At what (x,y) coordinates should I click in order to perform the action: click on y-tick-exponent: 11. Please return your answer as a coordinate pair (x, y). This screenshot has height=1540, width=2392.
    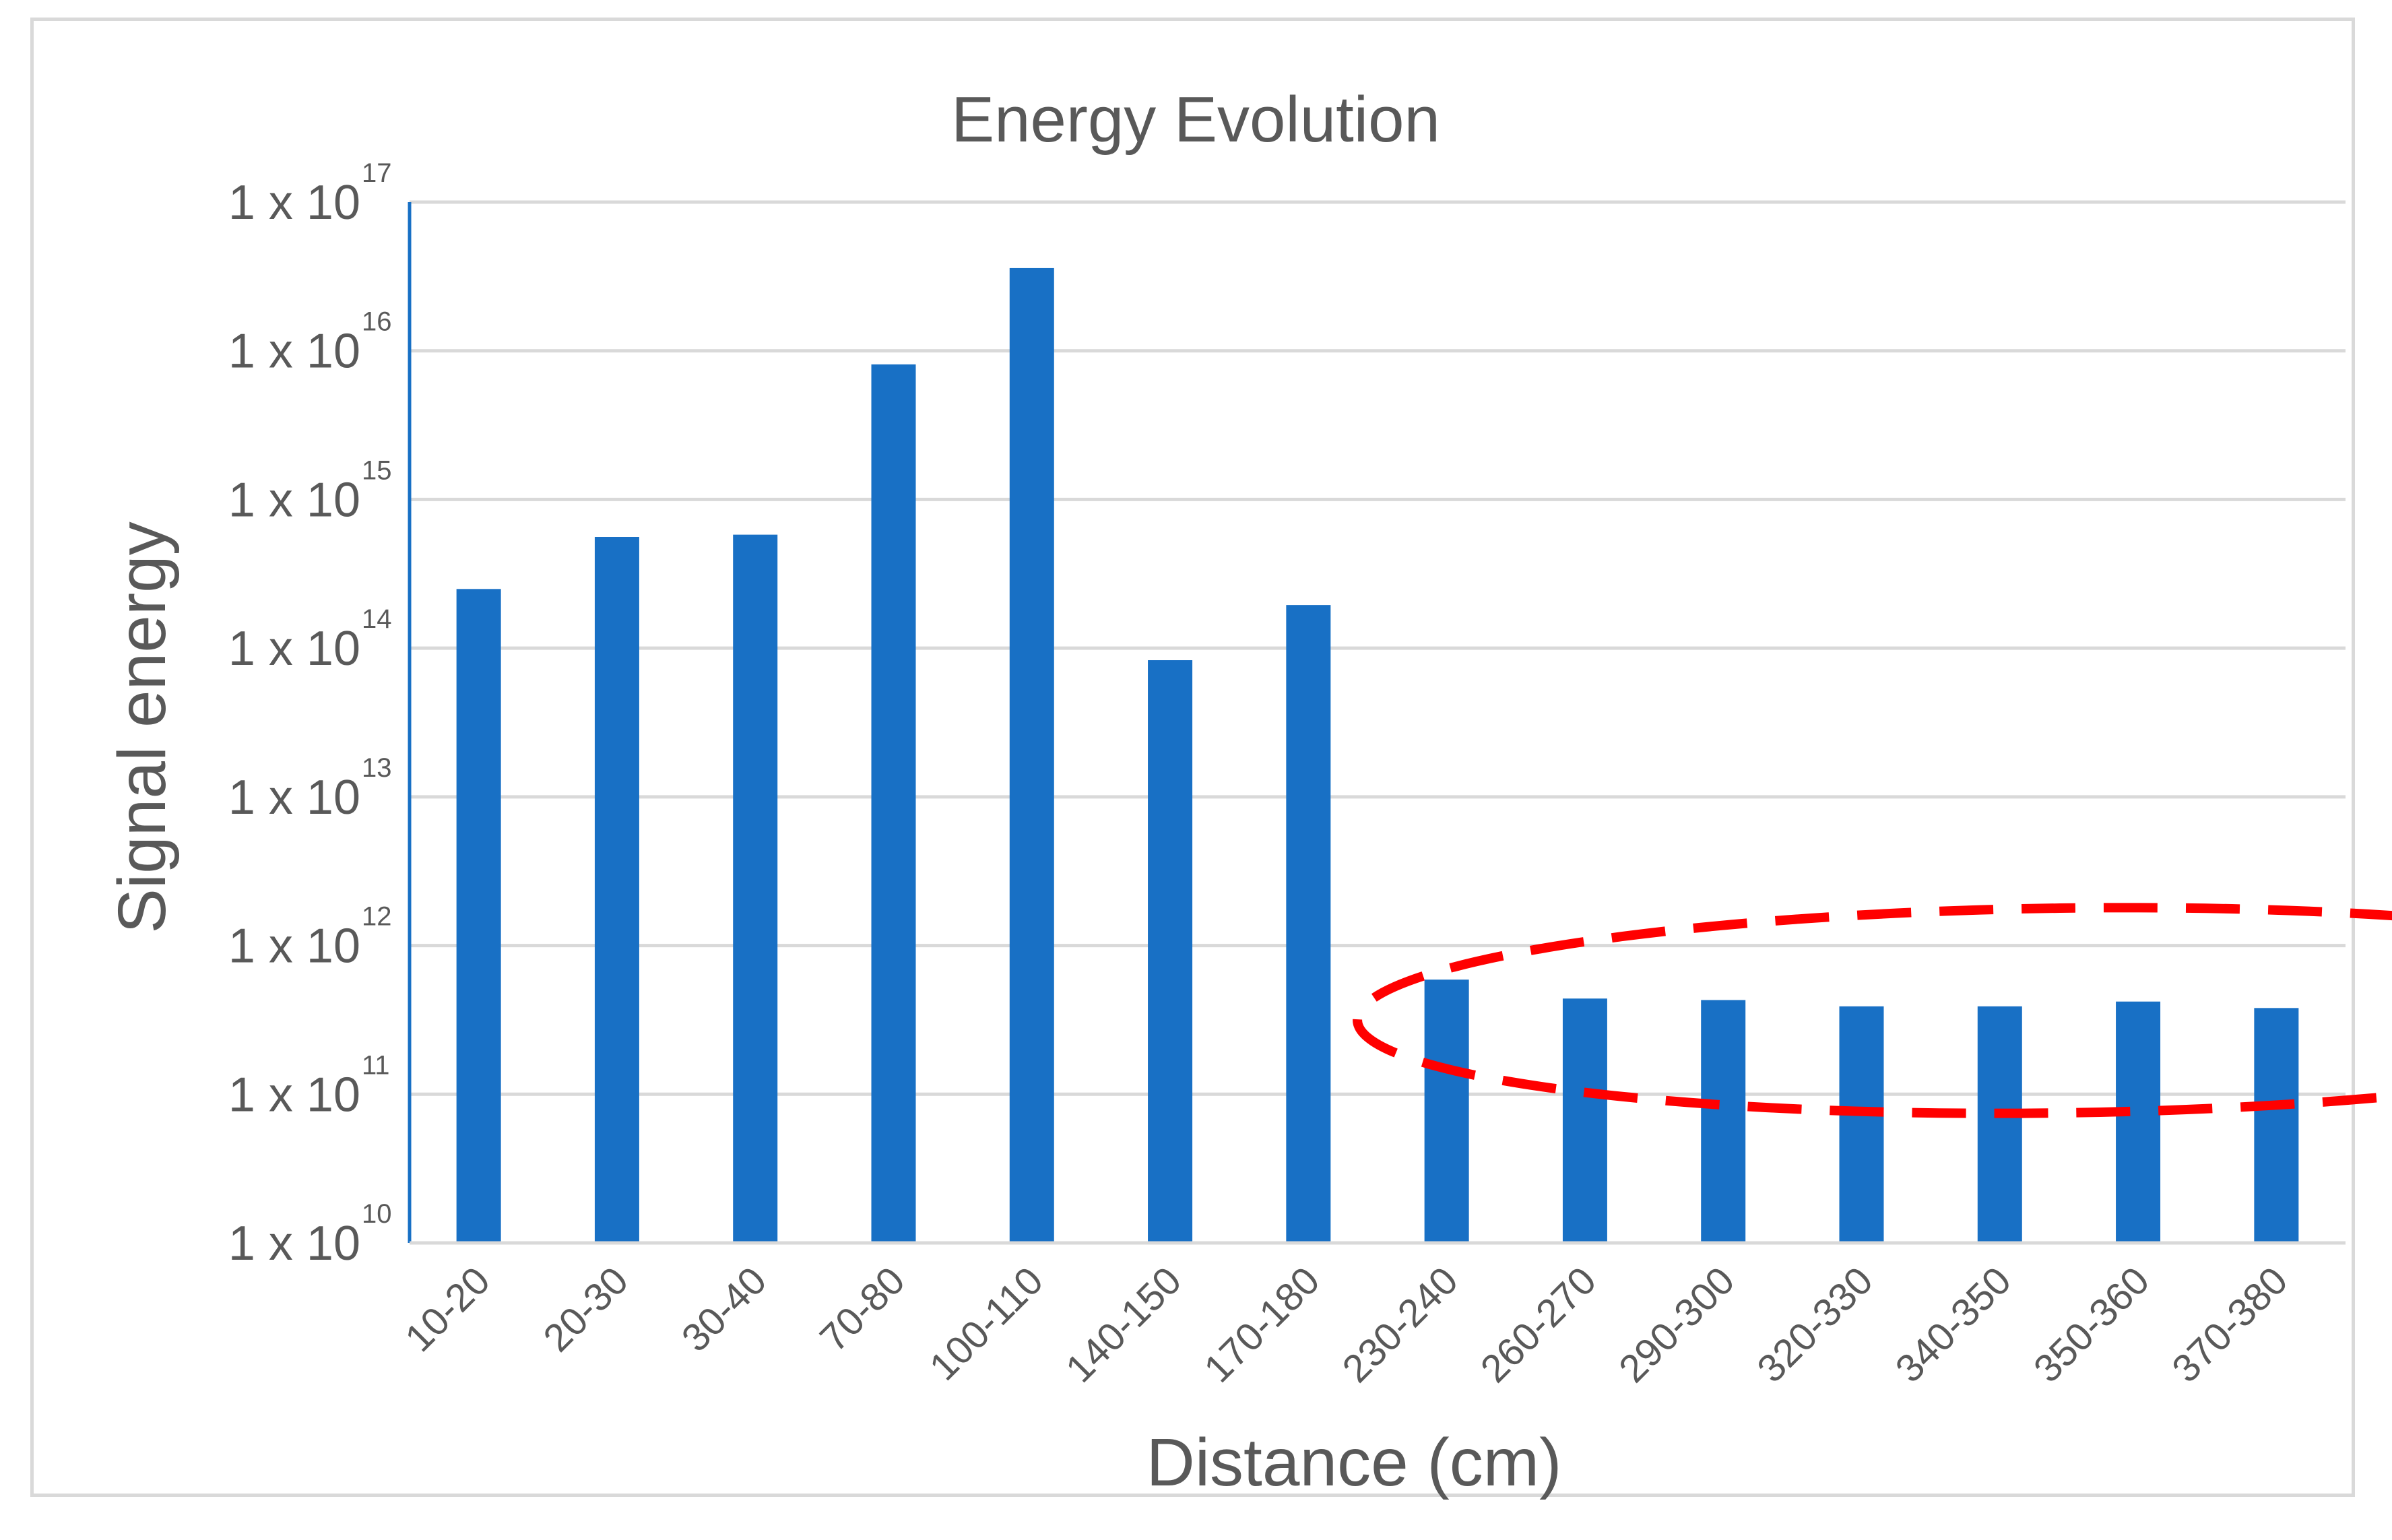
    Looking at the image, I should click on (376, 1065).